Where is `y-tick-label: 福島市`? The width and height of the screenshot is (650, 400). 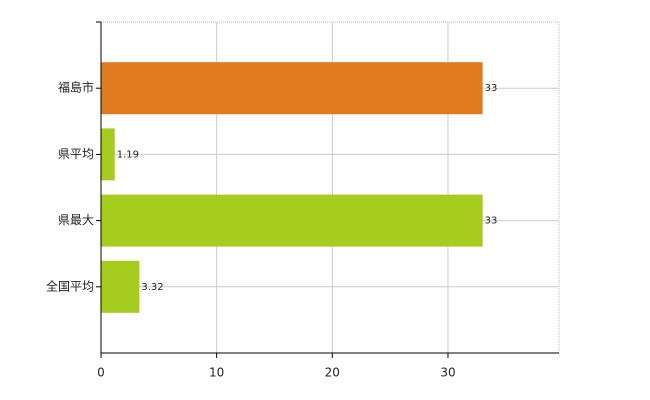 y-tick-label: 福島市 is located at coordinates (76, 87).